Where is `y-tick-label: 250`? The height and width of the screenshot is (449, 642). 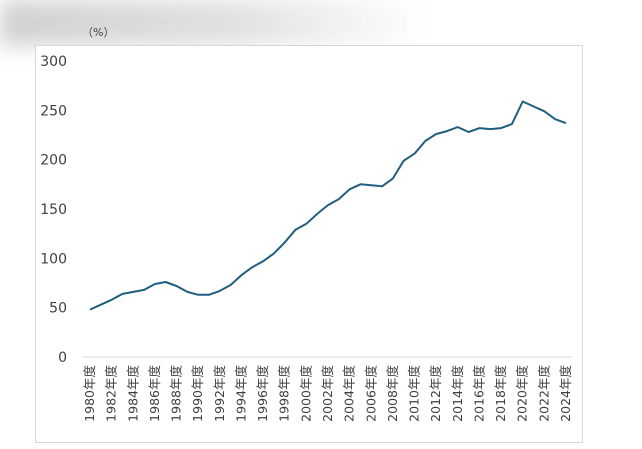
y-tick-label: 250 is located at coordinates (53, 111).